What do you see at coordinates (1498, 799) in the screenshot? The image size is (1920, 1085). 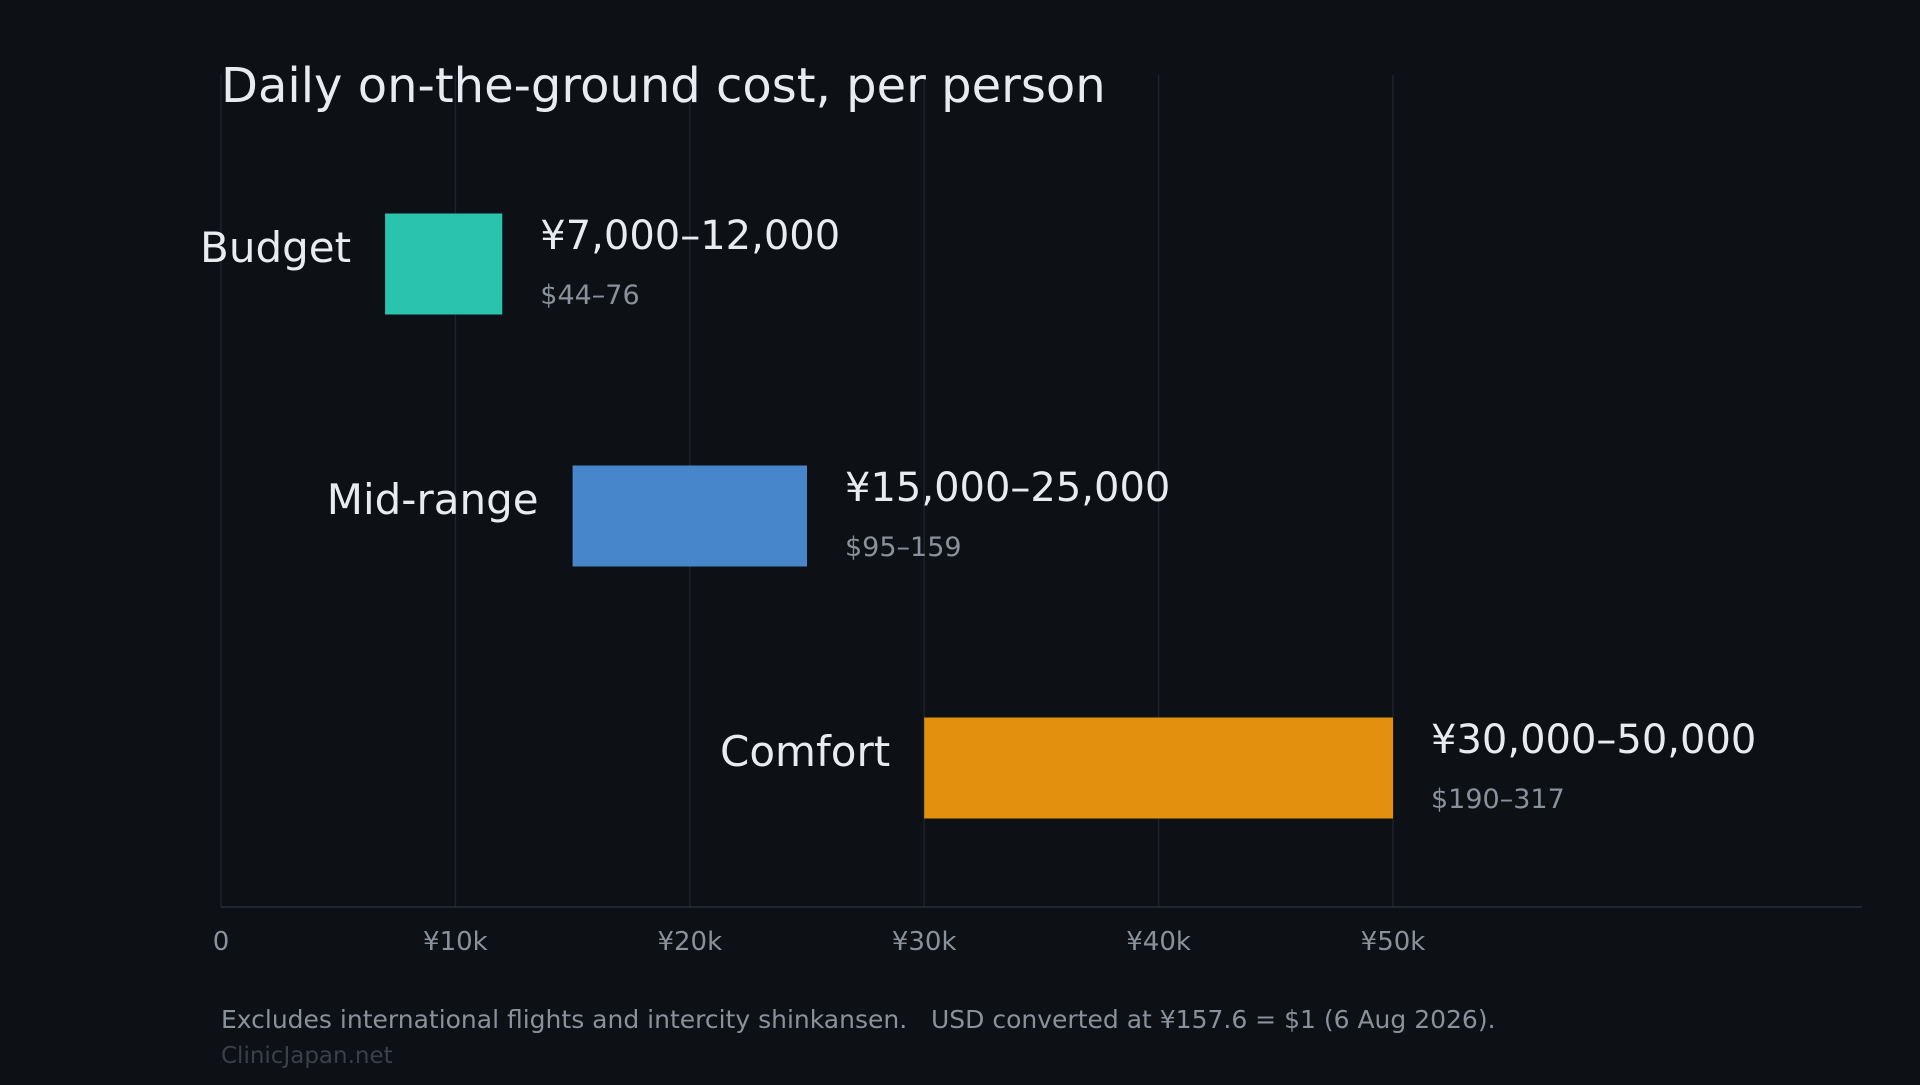 I see `range-sublabel: $190–317` at bounding box center [1498, 799].